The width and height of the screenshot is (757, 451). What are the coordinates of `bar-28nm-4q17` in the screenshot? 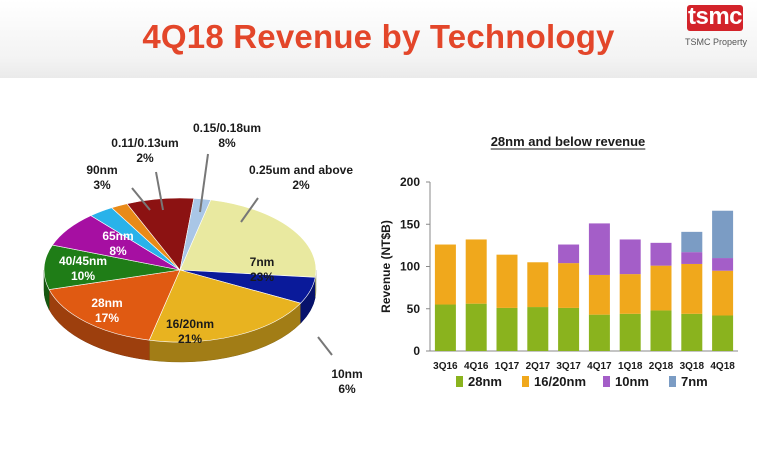 It's located at (599, 332).